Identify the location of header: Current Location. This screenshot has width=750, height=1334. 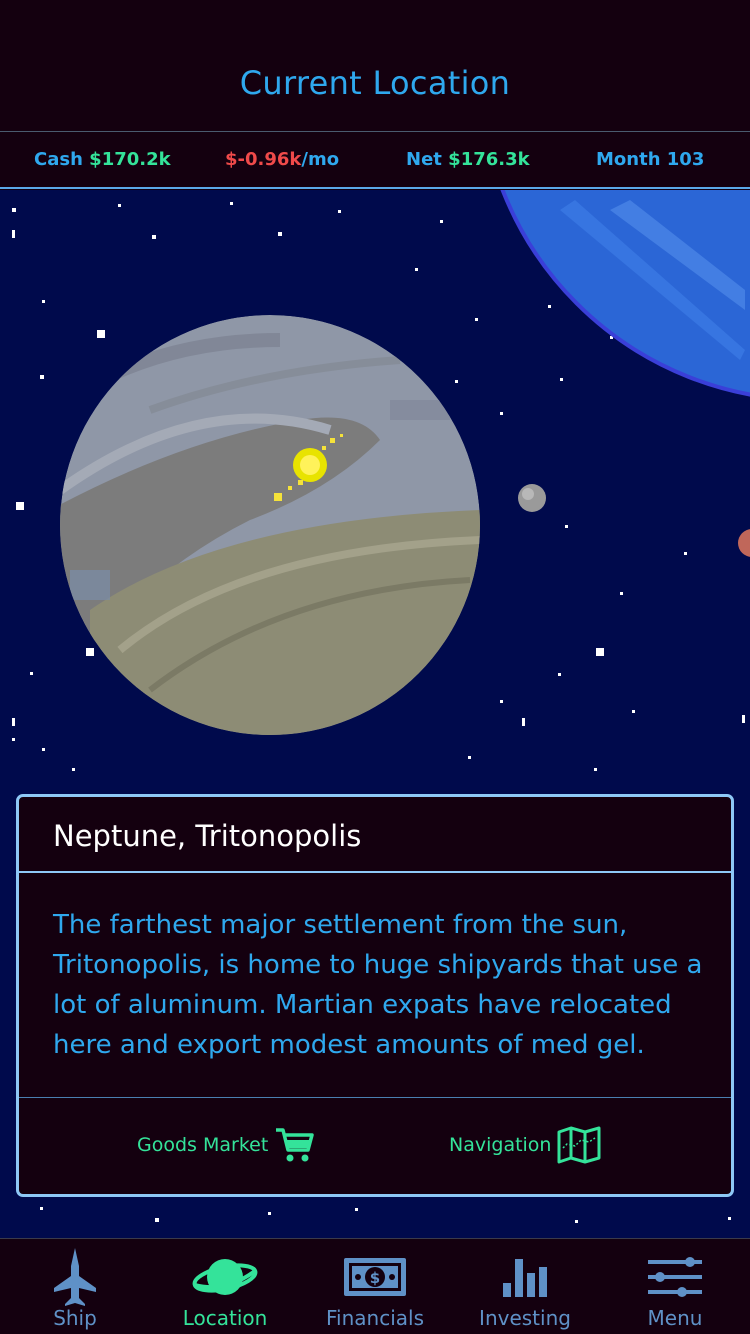
(375, 65).